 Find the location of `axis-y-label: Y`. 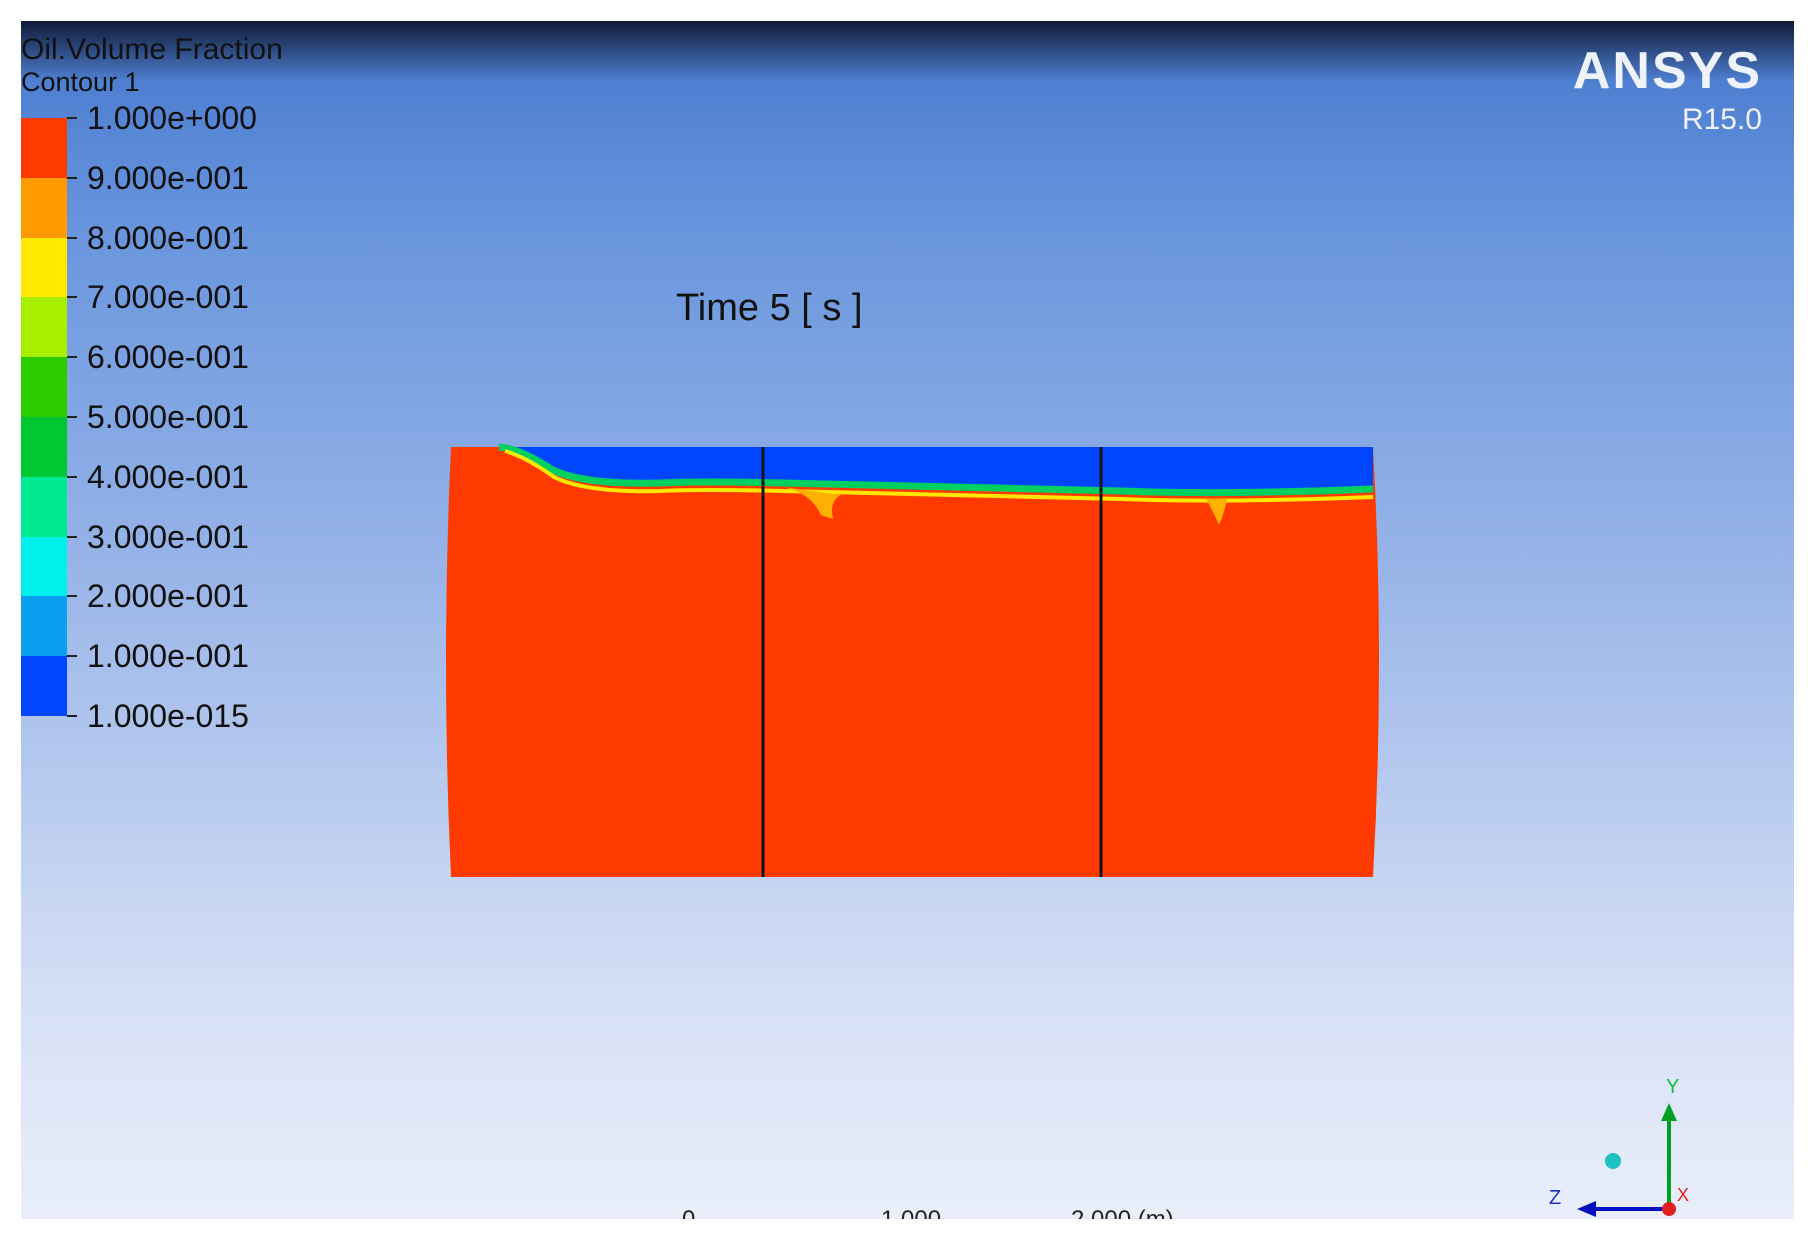

axis-y-label: Y is located at coordinates (1672, 1087).